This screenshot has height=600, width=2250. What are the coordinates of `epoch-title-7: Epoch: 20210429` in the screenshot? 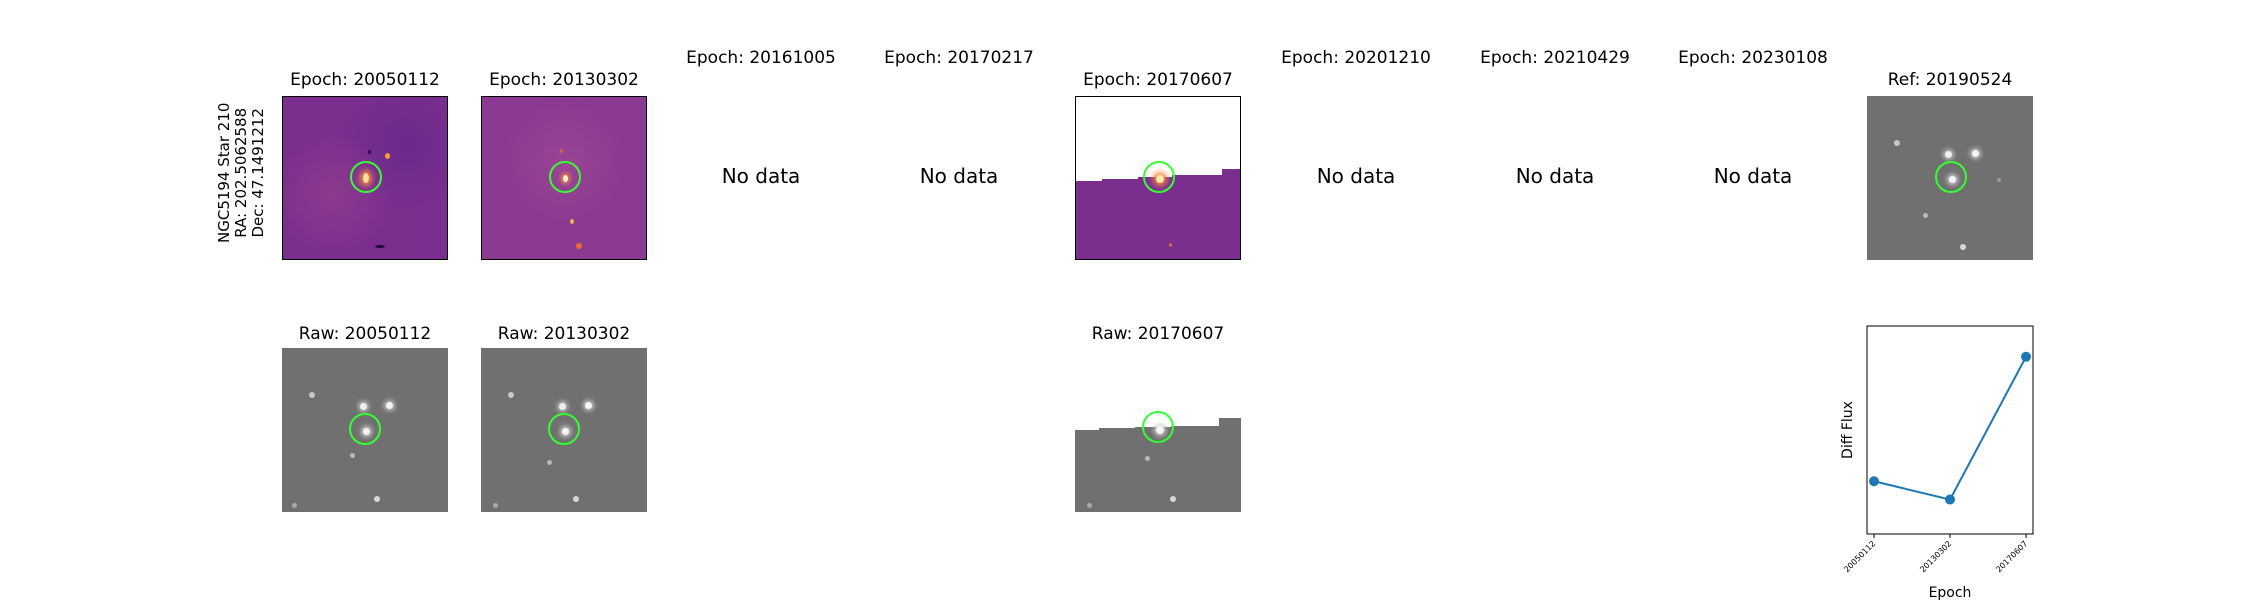 It's located at (1555, 58).